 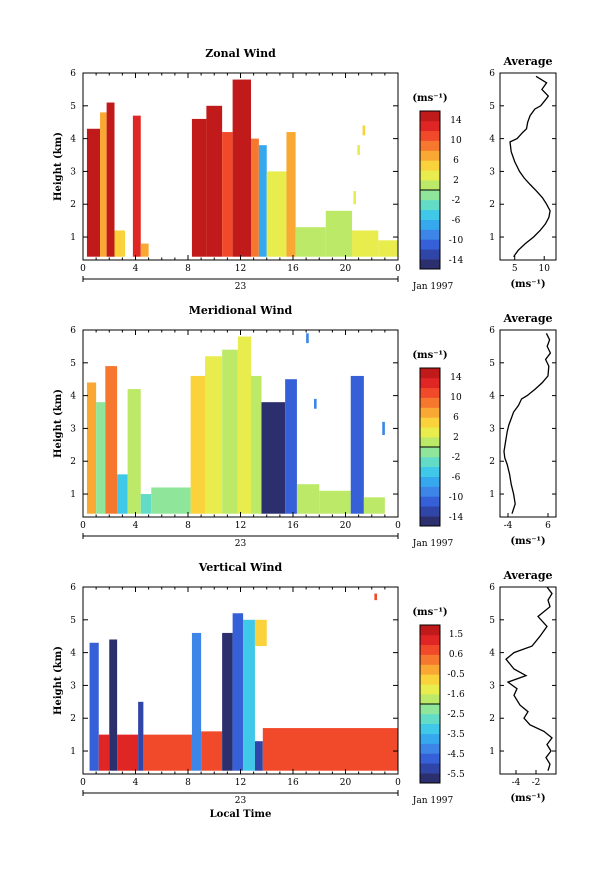 What do you see at coordinates (73, 238) in the screenshot?
I see `y-tick-label: 1` at bounding box center [73, 238].